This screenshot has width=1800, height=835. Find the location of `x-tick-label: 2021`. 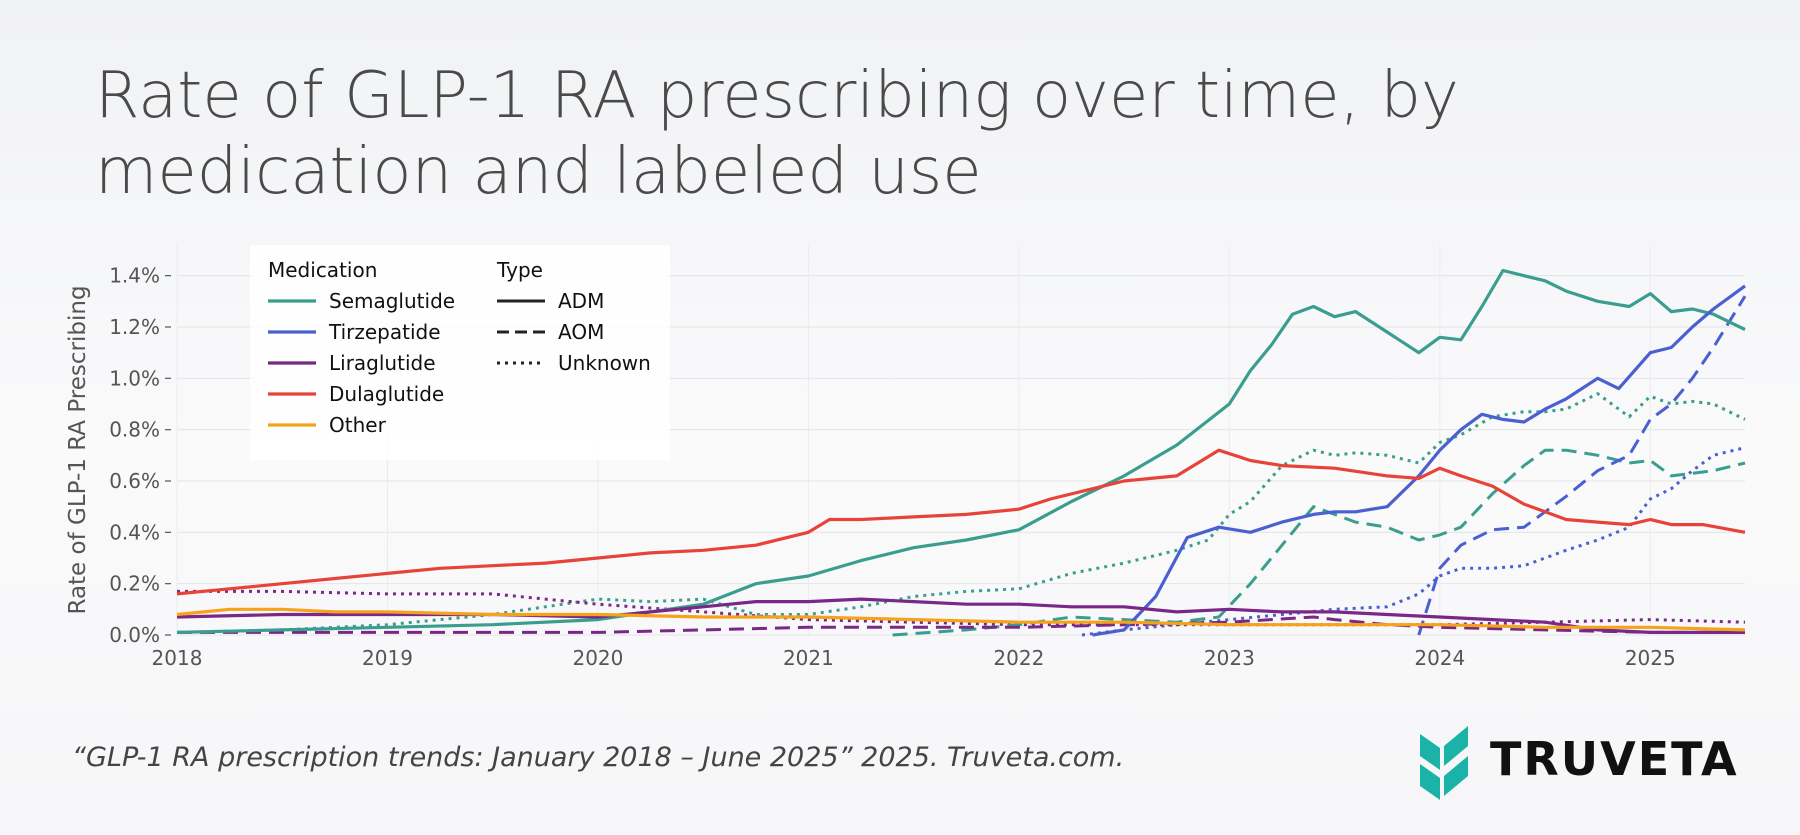

x-tick-label: 2021 is located at coordinates (808, 658).